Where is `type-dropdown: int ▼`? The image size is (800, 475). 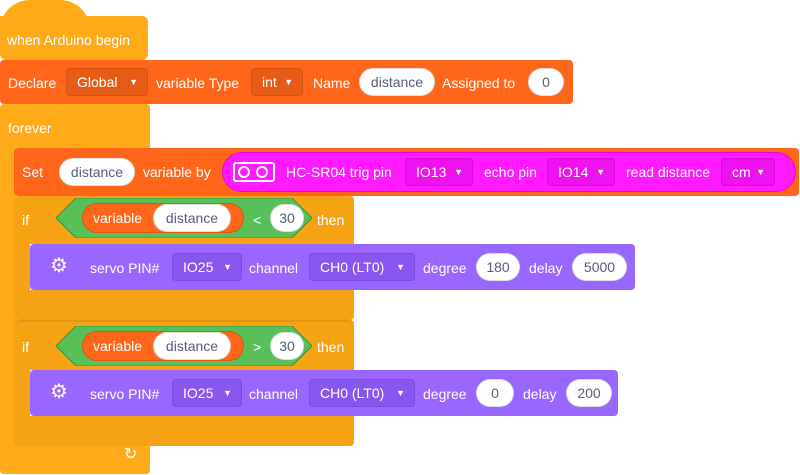
type-dropdown: int ▼ is located at coordinates (277, 82).